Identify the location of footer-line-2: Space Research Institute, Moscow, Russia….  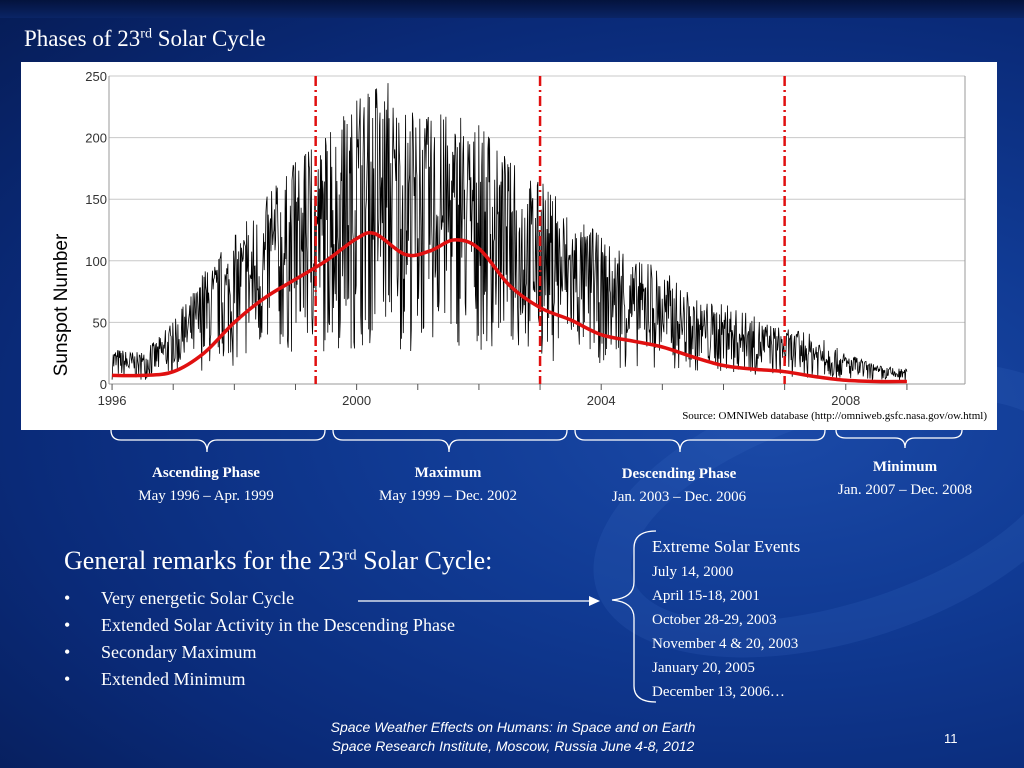
(513, 746).